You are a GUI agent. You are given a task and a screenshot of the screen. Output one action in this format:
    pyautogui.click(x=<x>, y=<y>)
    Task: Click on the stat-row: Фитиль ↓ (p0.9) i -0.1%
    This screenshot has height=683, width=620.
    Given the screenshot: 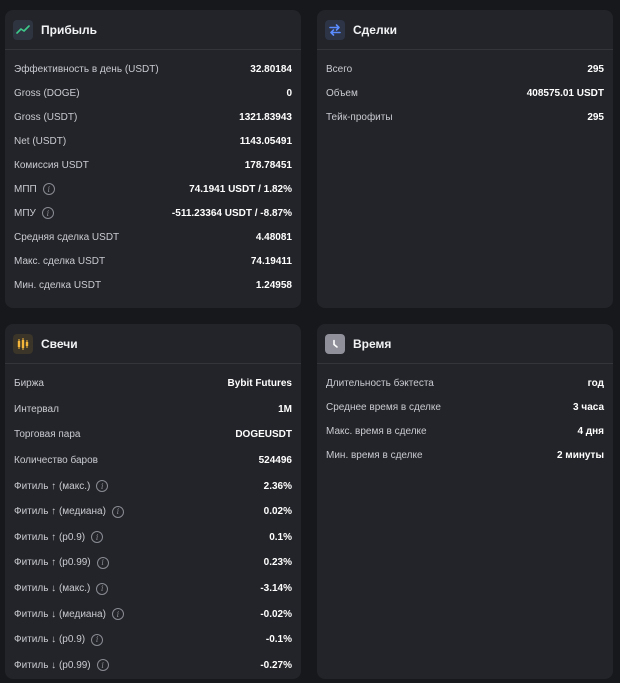 What is the action you would take?
    pyautogui.click(x=153, y=640)
    